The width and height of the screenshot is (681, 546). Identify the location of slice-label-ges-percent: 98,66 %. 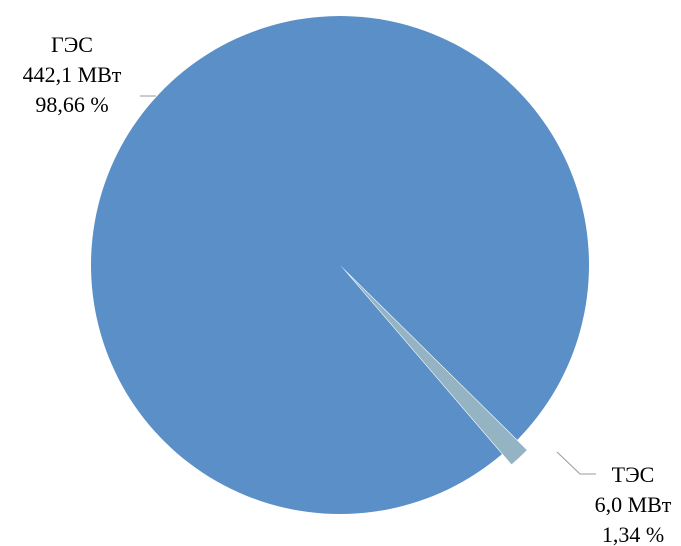
(71, 104).